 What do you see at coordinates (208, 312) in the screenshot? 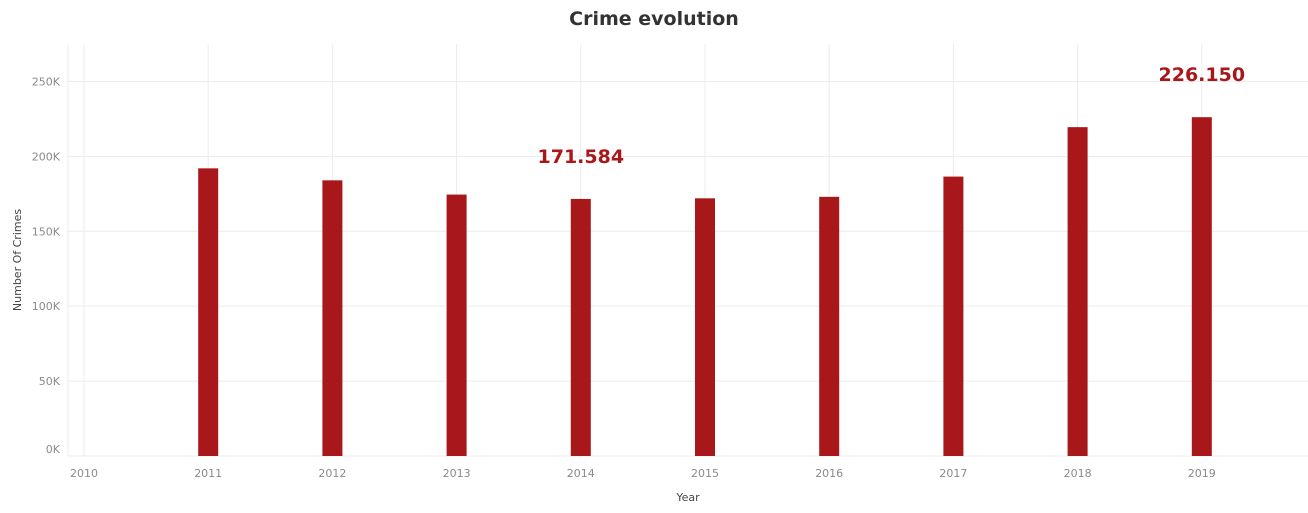
I see `bar-2011` at bounding box center [208, 312].